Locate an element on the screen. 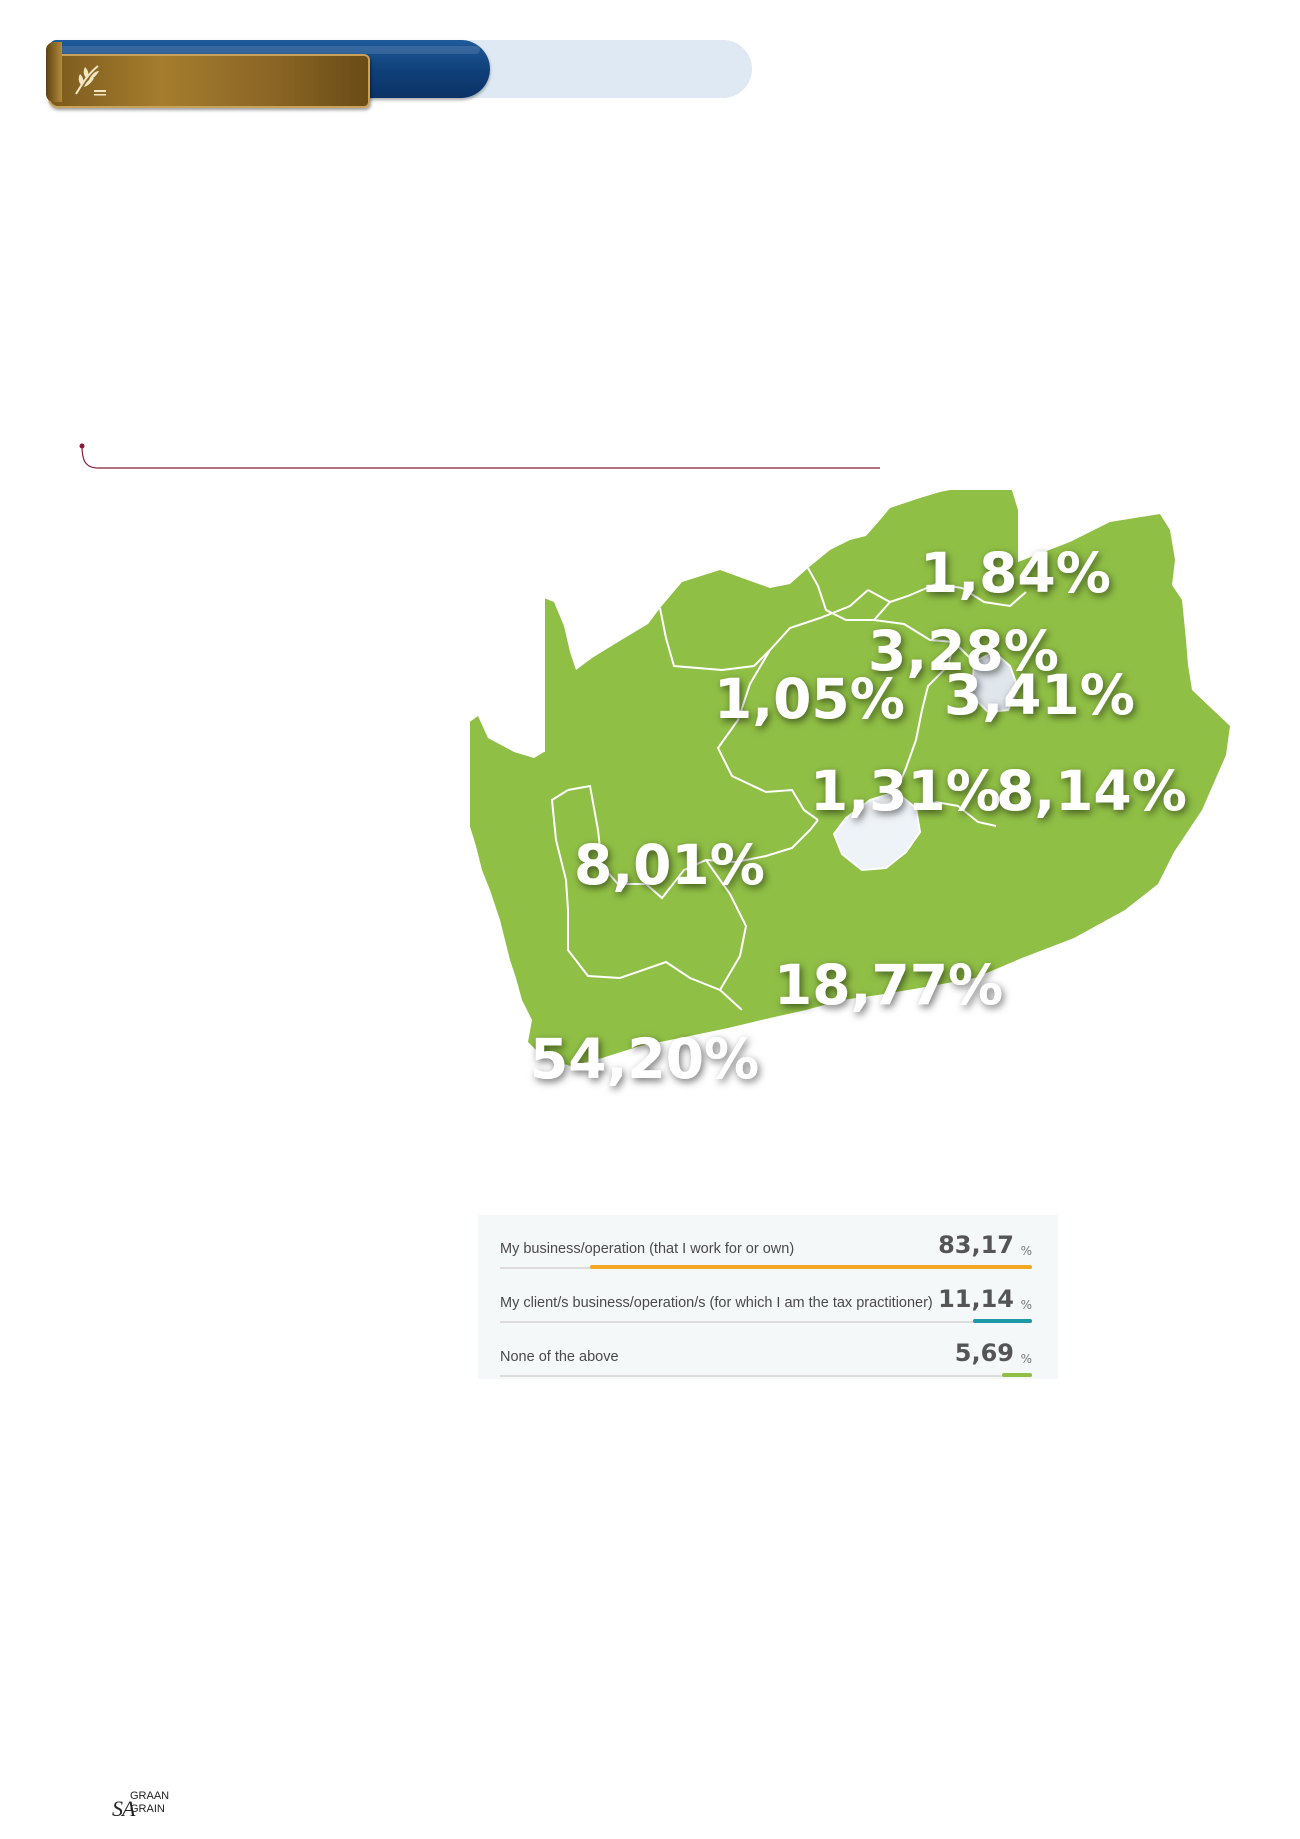 Image resolution: width=1300 pixels, height=1839 pixels. section-divider is located at coordinates (479, 456).